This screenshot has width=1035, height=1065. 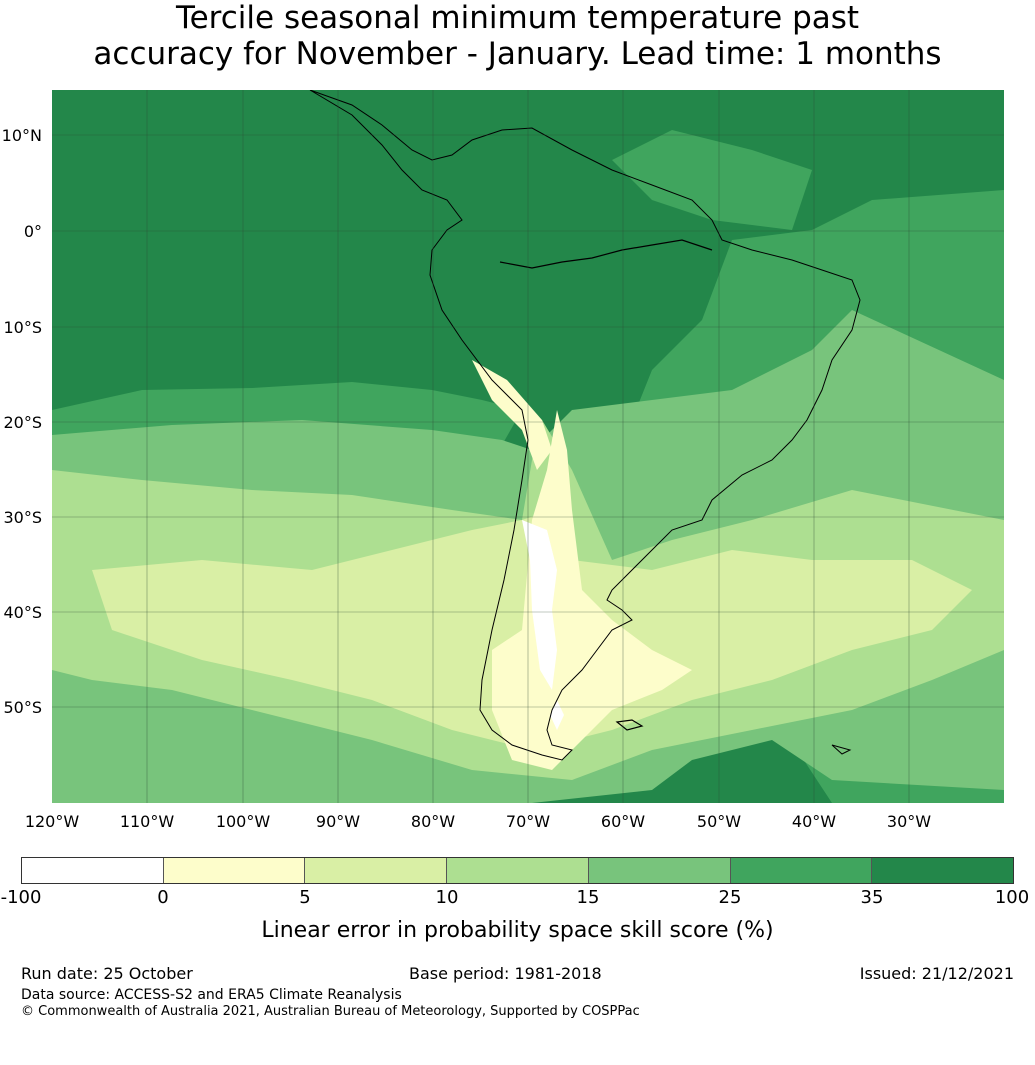 I want to click on lon-tick-label: 90°W, so click(x=338, y=821).